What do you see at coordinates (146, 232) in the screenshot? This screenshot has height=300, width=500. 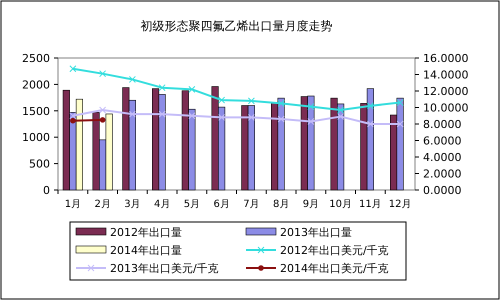 I see `legend-label: 2012年出口量` at bounding box center [146, 232].